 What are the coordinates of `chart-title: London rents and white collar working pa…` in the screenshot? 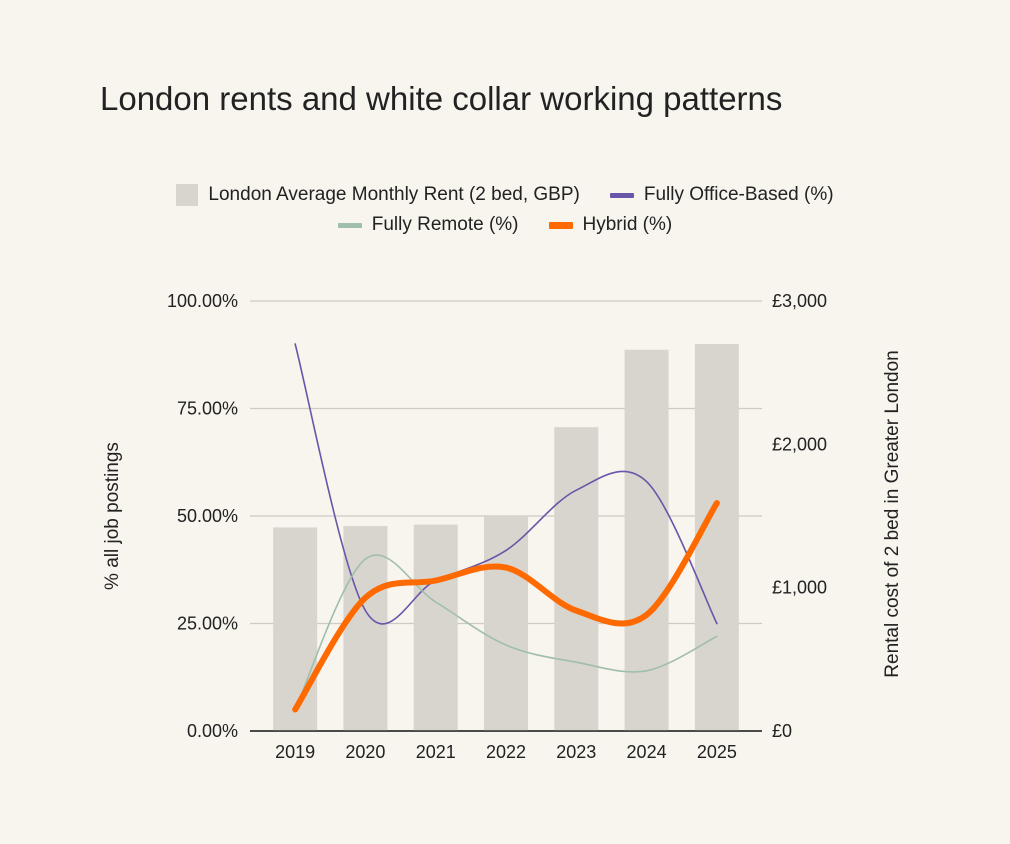 It's located at (441, 98).